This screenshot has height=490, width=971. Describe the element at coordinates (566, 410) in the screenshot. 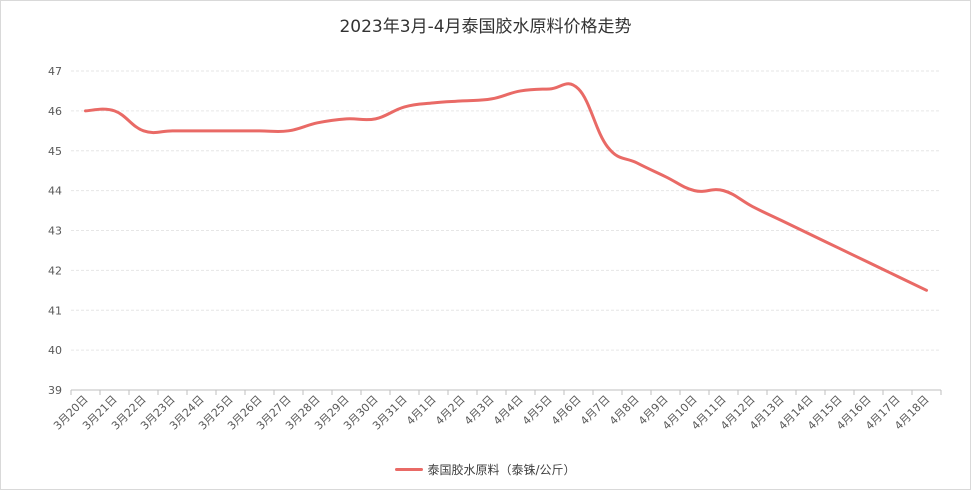

I see `x-tick-label: 4月6日` at that location.